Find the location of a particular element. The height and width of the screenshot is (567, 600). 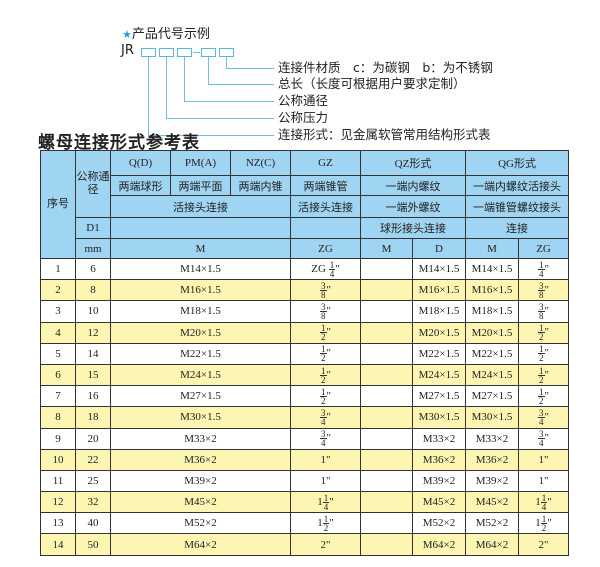

table-row: 9 20 M33×2 3 4 " M33×2 M33×2 3 4 " is located at coordinates (305, 438).